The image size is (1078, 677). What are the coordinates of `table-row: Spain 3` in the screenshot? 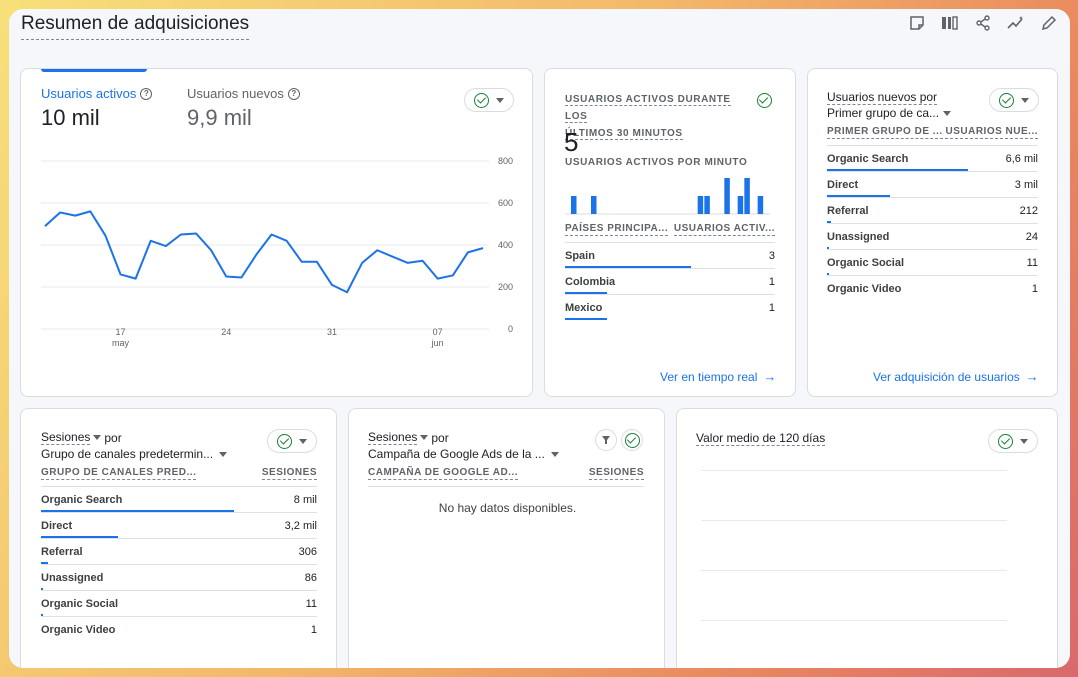 It's located at (670, 255).